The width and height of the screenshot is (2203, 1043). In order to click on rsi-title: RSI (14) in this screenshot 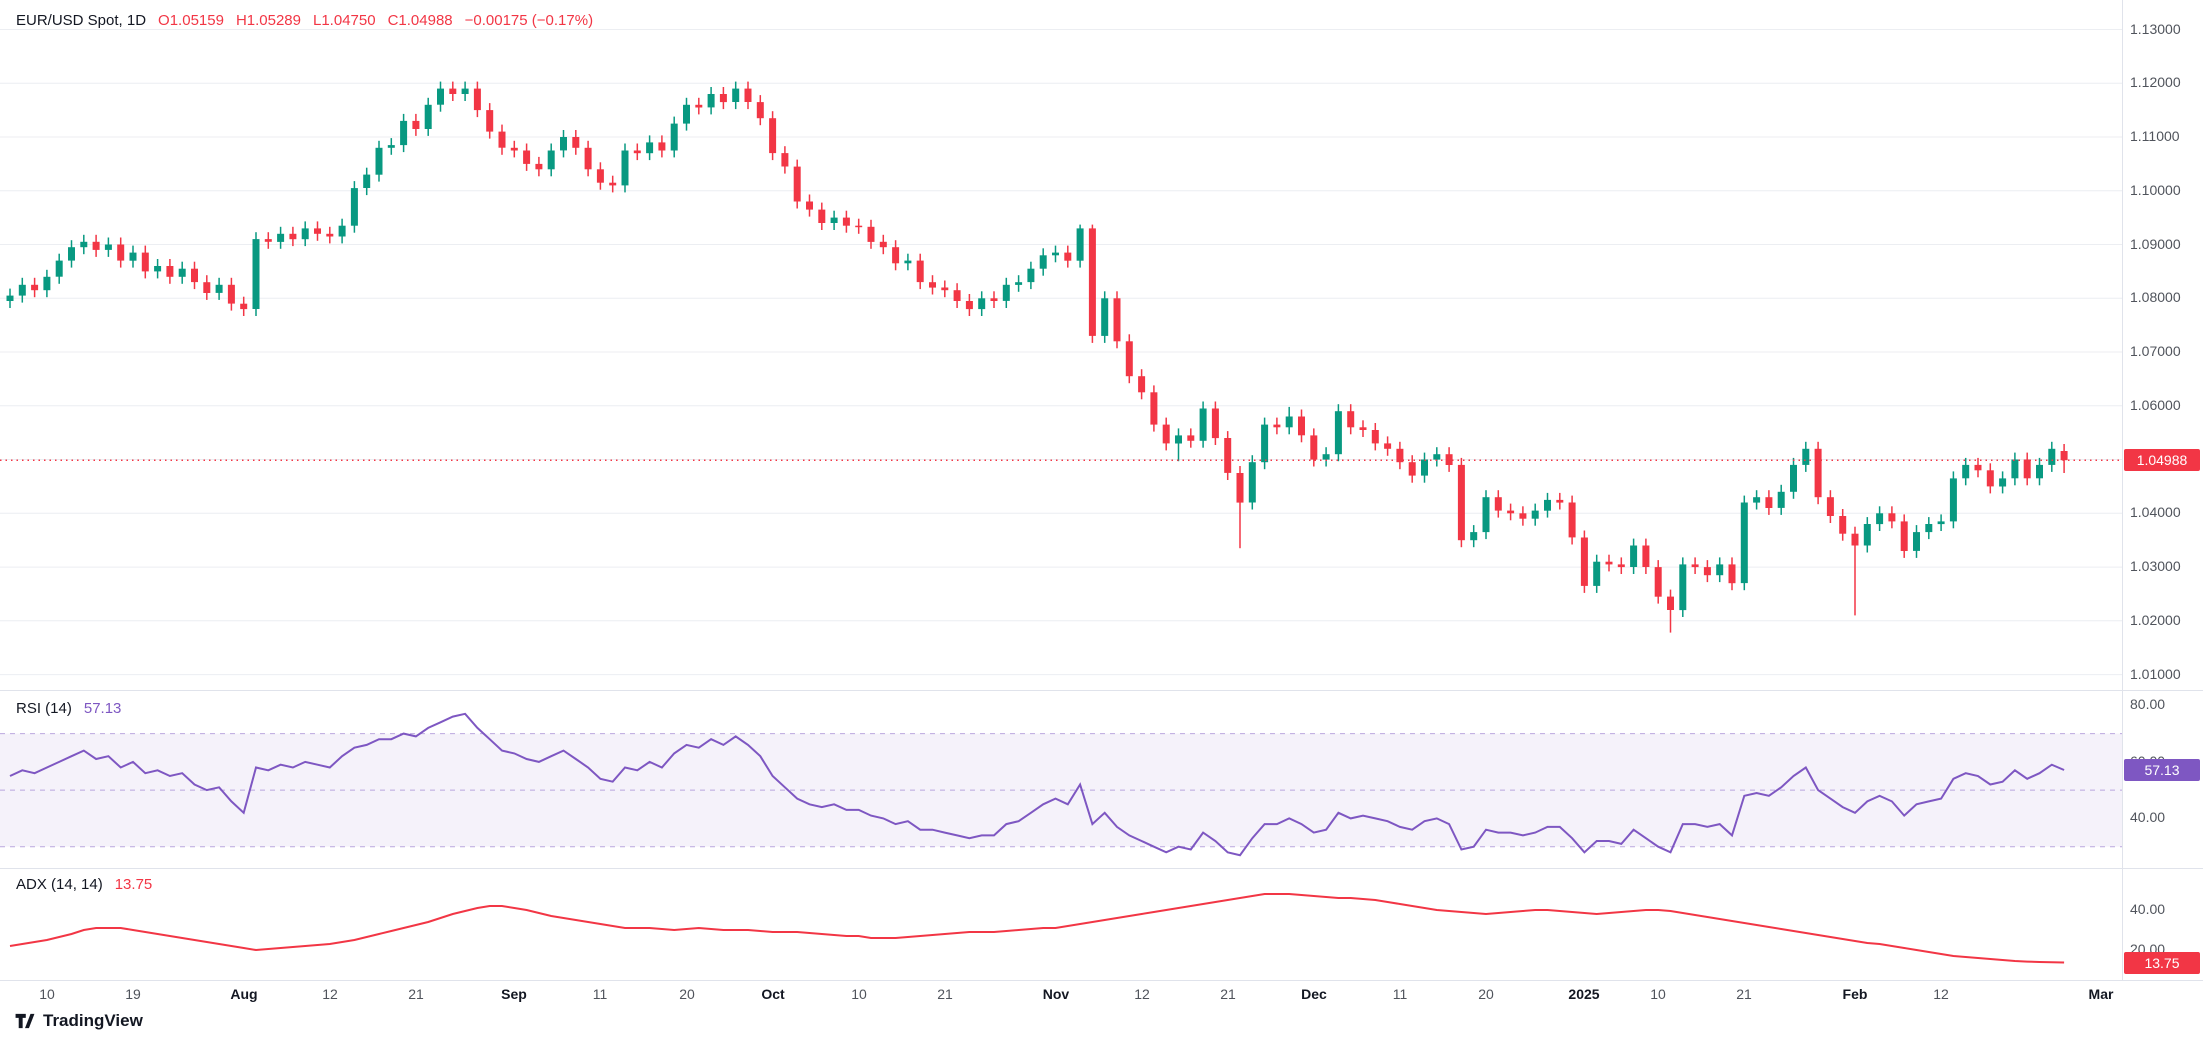, I will do `click(44, 708)`.